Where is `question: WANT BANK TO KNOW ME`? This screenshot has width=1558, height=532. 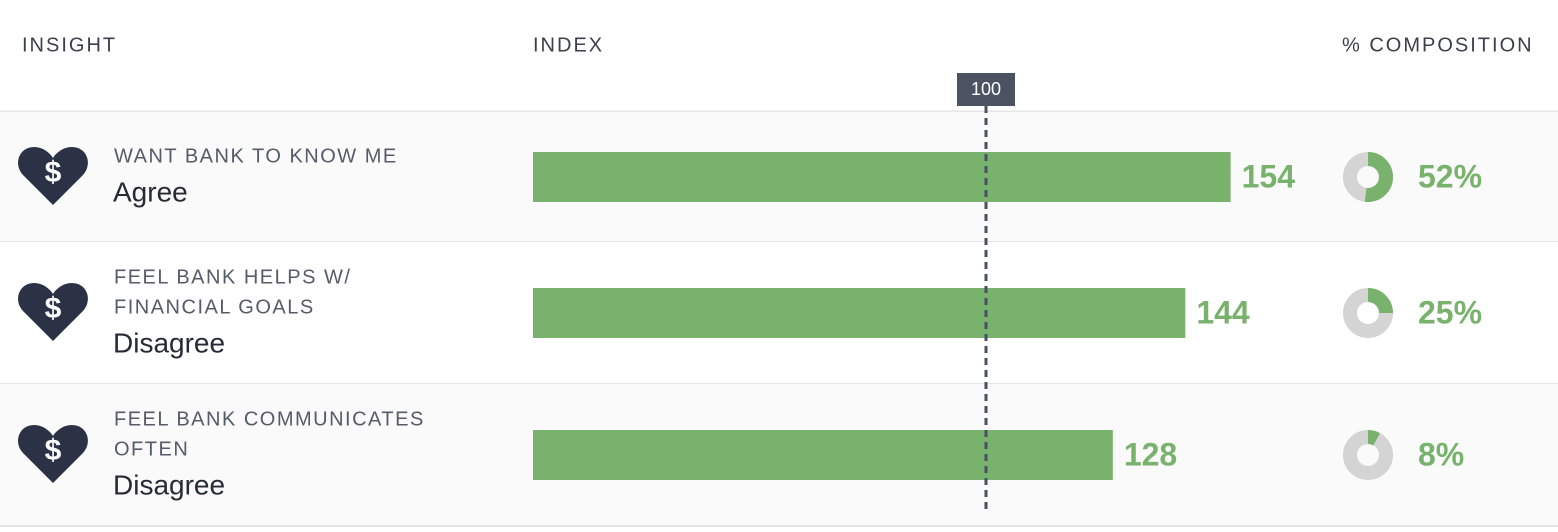
question: WANT BANK TO KNOW ME is located at coordinates (256, 156).